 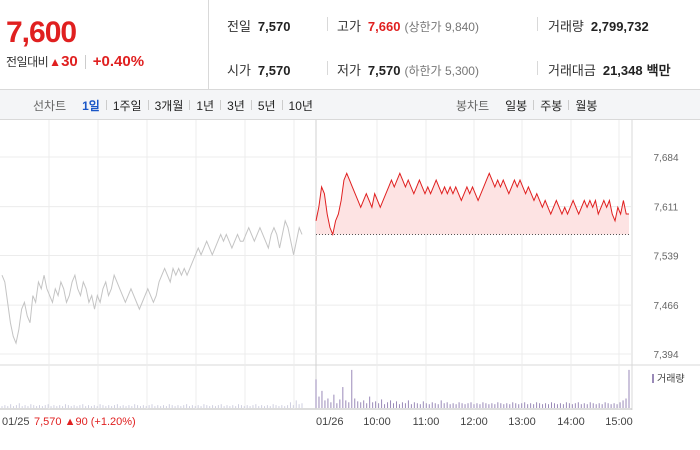 I want to click on line-chart-title: 선차트, so click(x=50, y=105).